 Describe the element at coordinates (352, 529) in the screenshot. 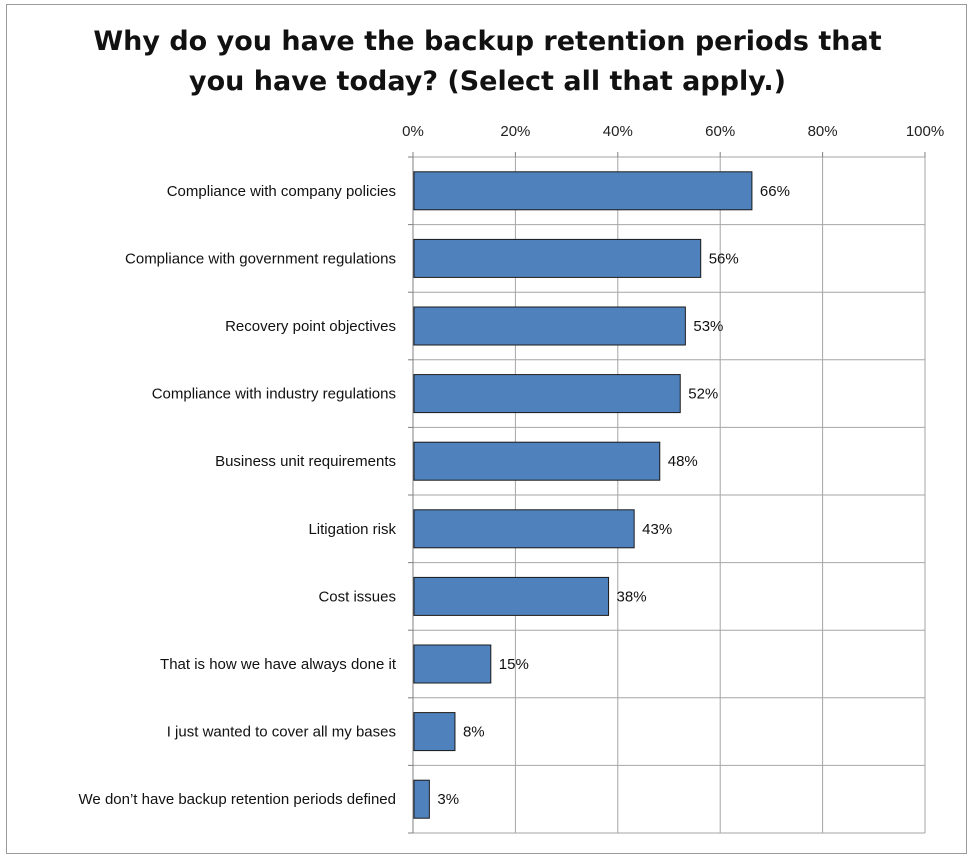

I see `category-label: Litigation risk` at that location.